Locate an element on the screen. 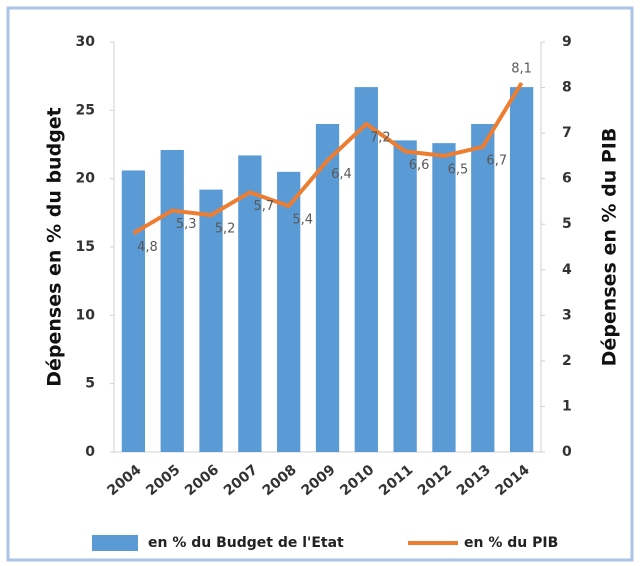 The width and height of the screenshot is (640, 566). y2-tick-label: 3 is located at coordinates (567, 315).